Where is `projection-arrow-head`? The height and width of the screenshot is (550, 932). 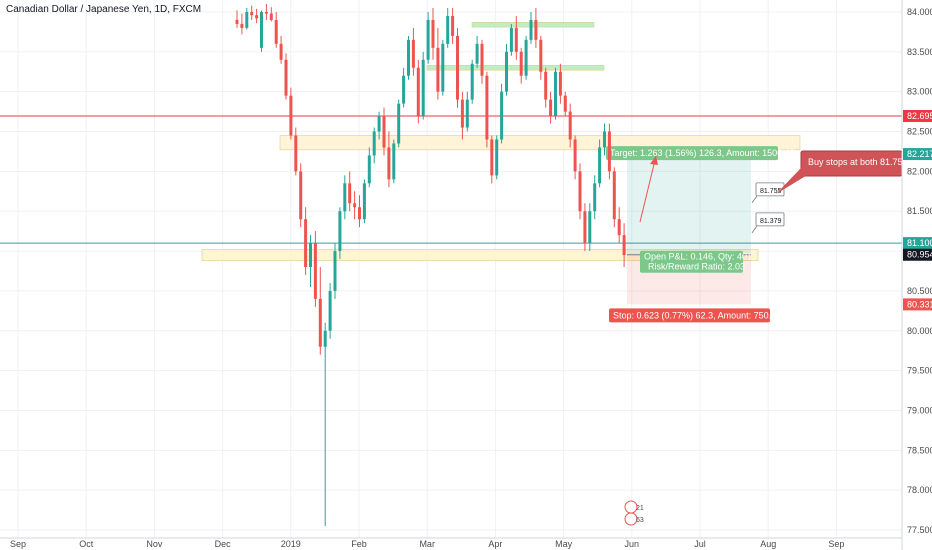
projection-arrow-head is located at coordinates (654, 160).